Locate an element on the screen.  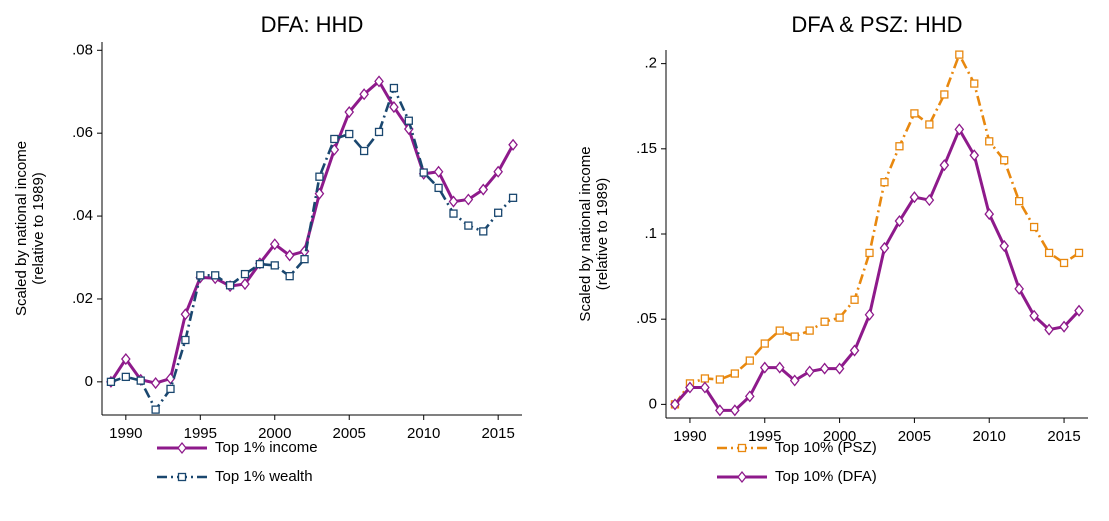
y-tick-label: .2 is located at coordinates (650, 63).